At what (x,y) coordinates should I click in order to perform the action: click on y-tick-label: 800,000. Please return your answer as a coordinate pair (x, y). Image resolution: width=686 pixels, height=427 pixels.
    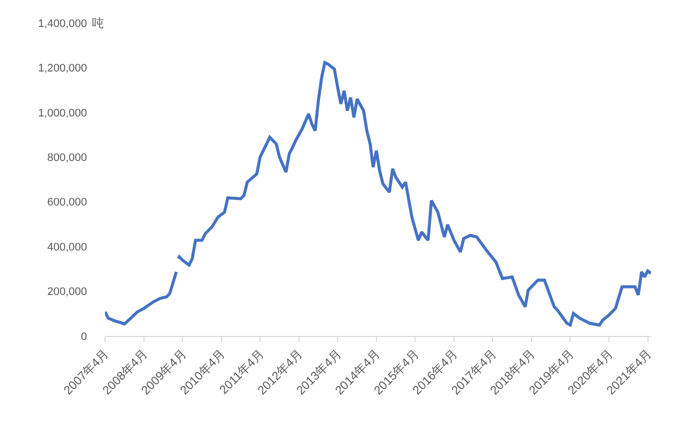
    Looking at the image, I should click on (67, 158).